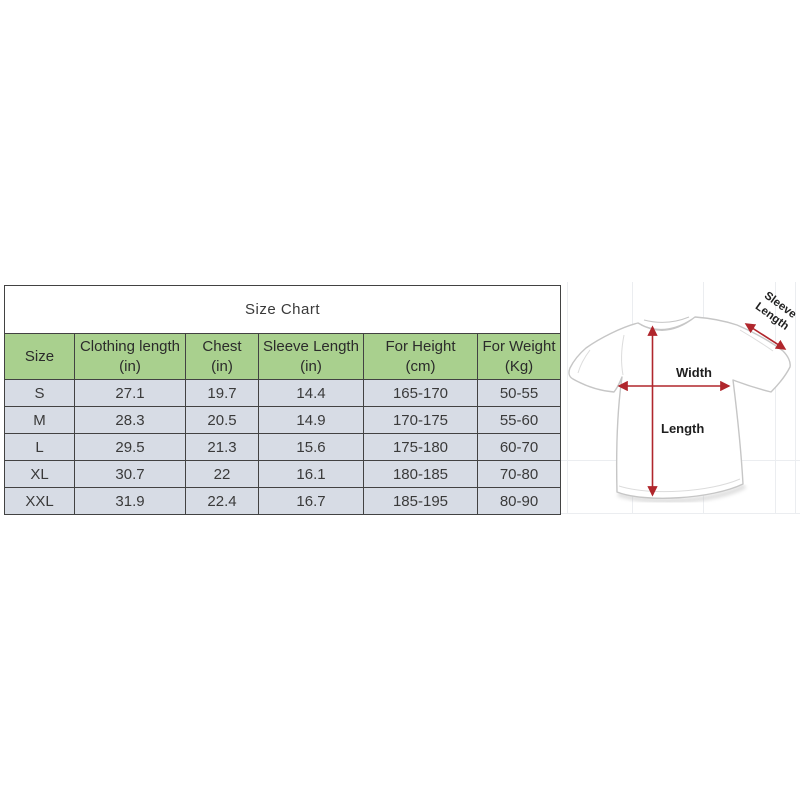  Describe the element at coordinates (311, 447) in the screenshot. I see `cell: 15.6` at that location.